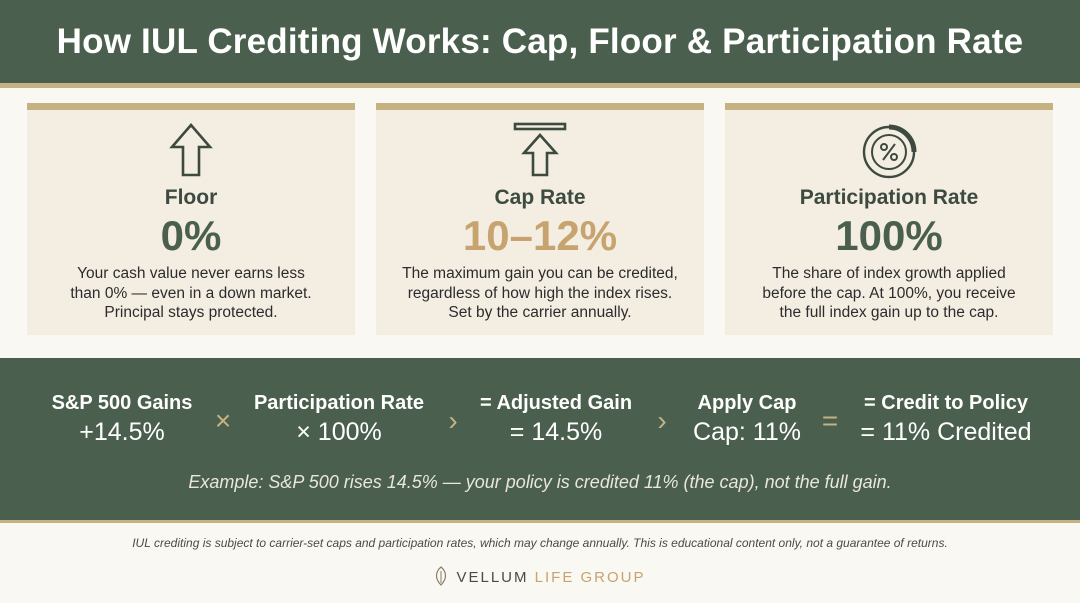 Image resolution: width=1080 pixels, height=603 pixels. What do you see at coordinates (889, 151) in the screenshot?
I see `percent-gauge-icon` at bounding box center [889, 151].